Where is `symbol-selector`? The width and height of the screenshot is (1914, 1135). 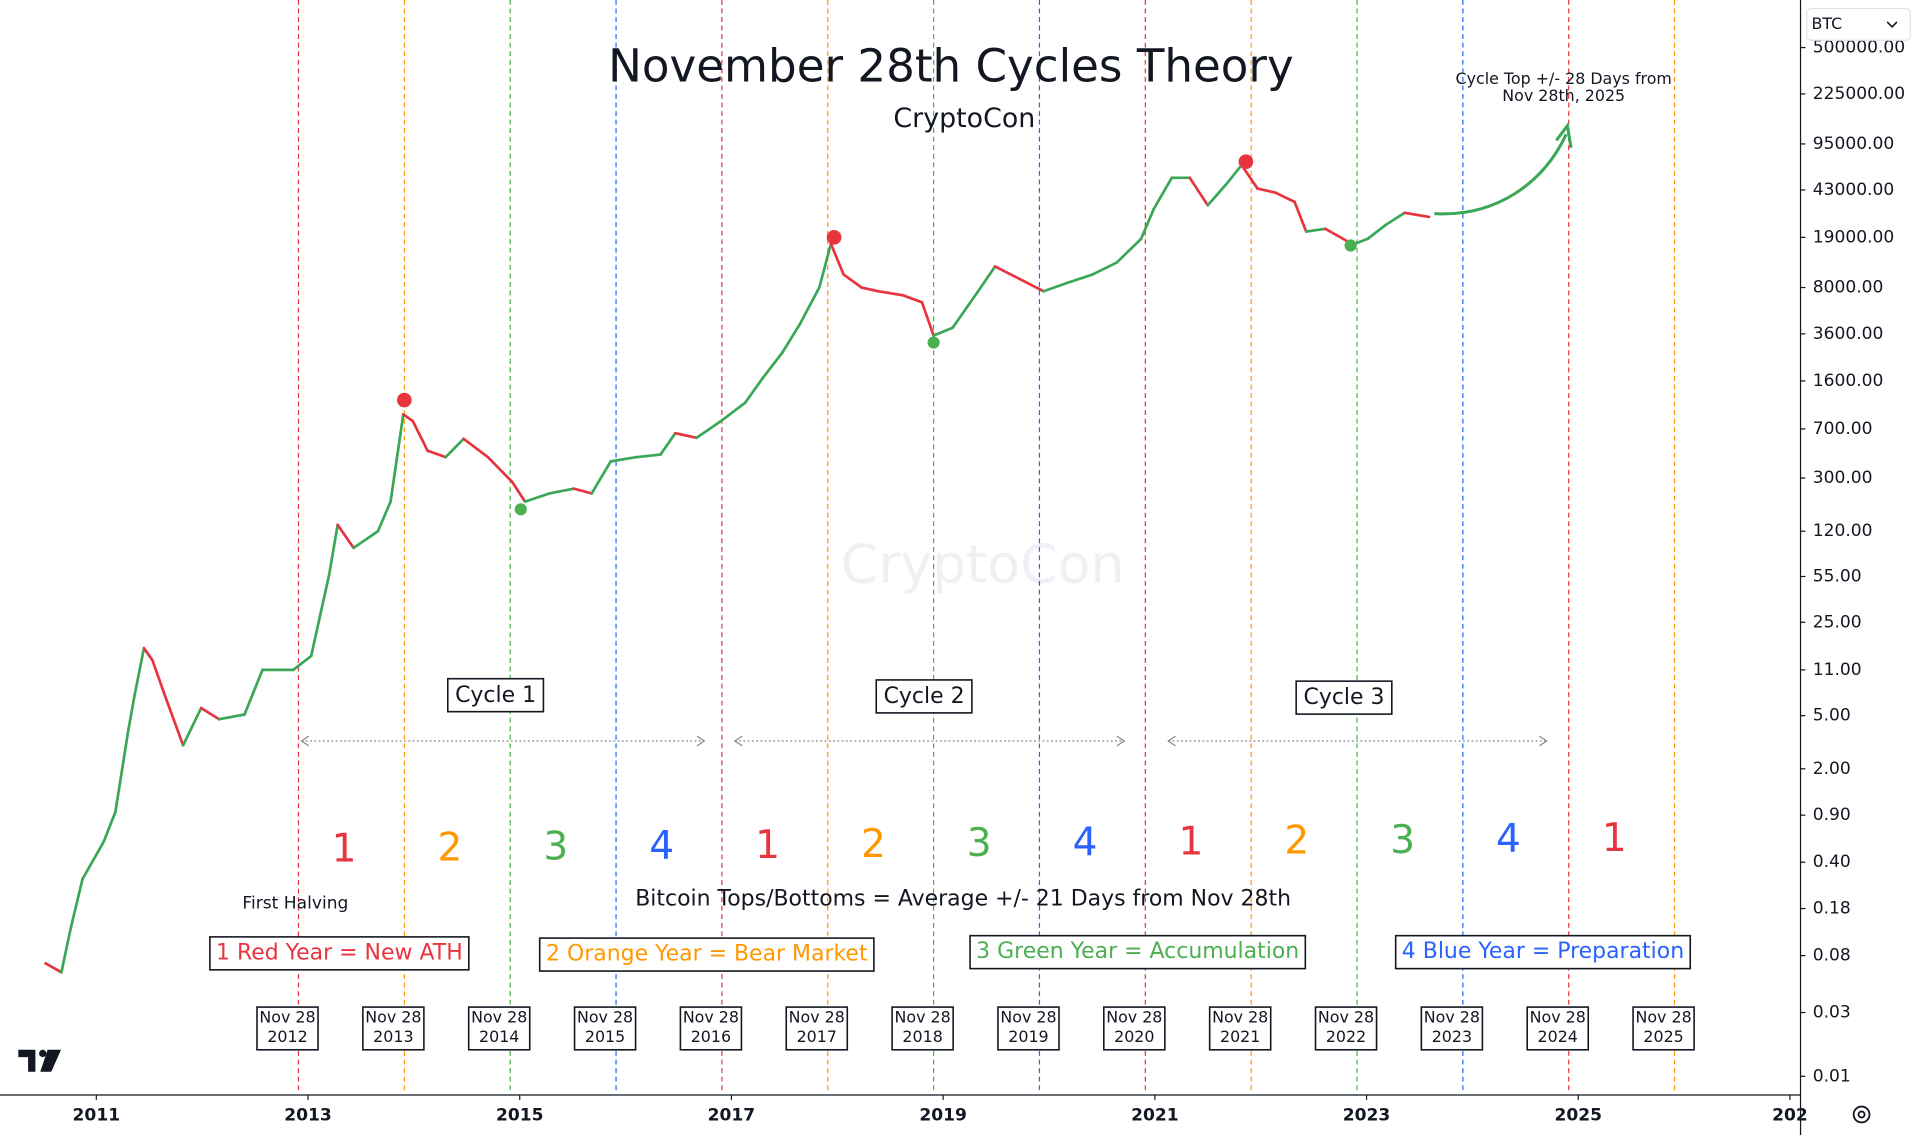
symbol-selector is located at coordinates (1859, 24).